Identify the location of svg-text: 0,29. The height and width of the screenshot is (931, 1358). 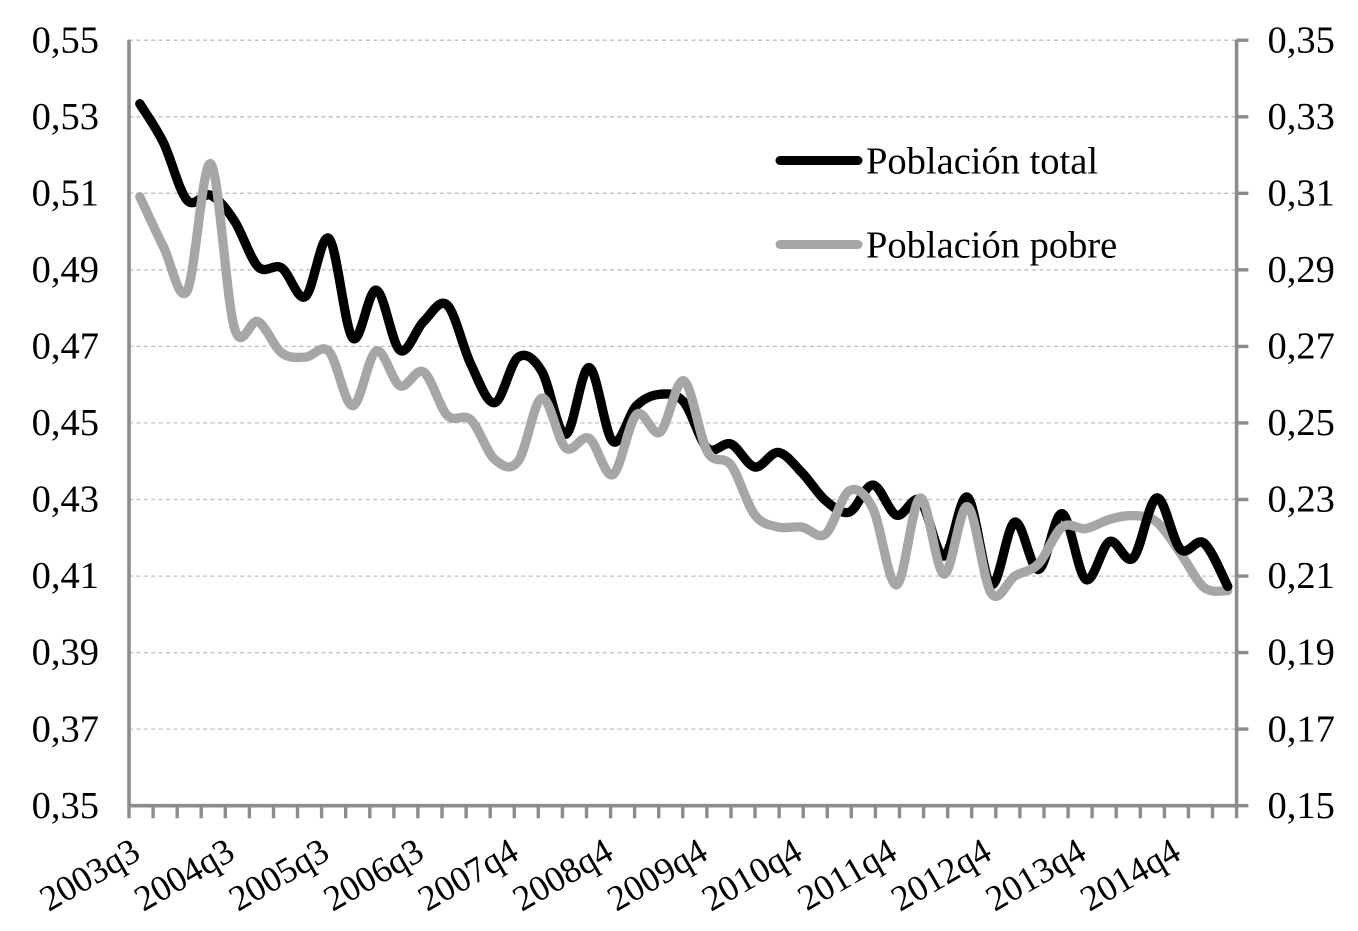
(1301, 270).